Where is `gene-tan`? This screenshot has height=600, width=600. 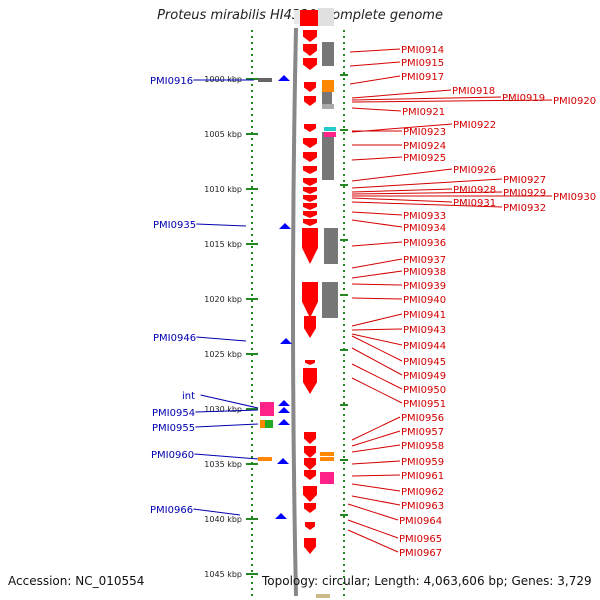
gene-tan is located at coordinates (323, 596).